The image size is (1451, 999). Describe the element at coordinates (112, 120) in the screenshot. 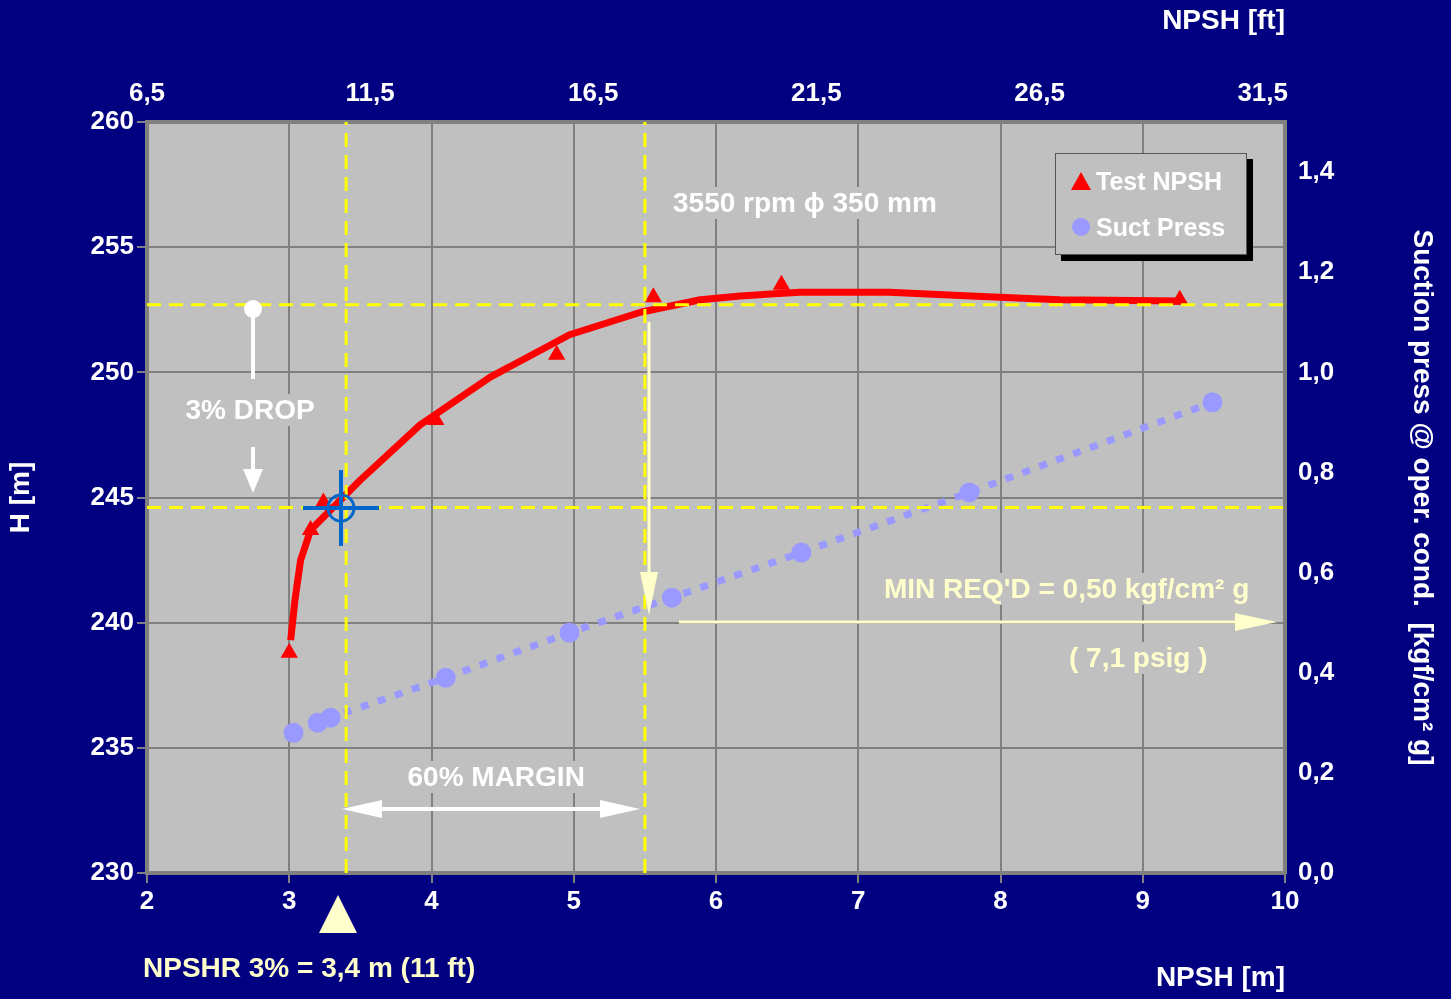

I see `y-tick-label: 260` at that location.